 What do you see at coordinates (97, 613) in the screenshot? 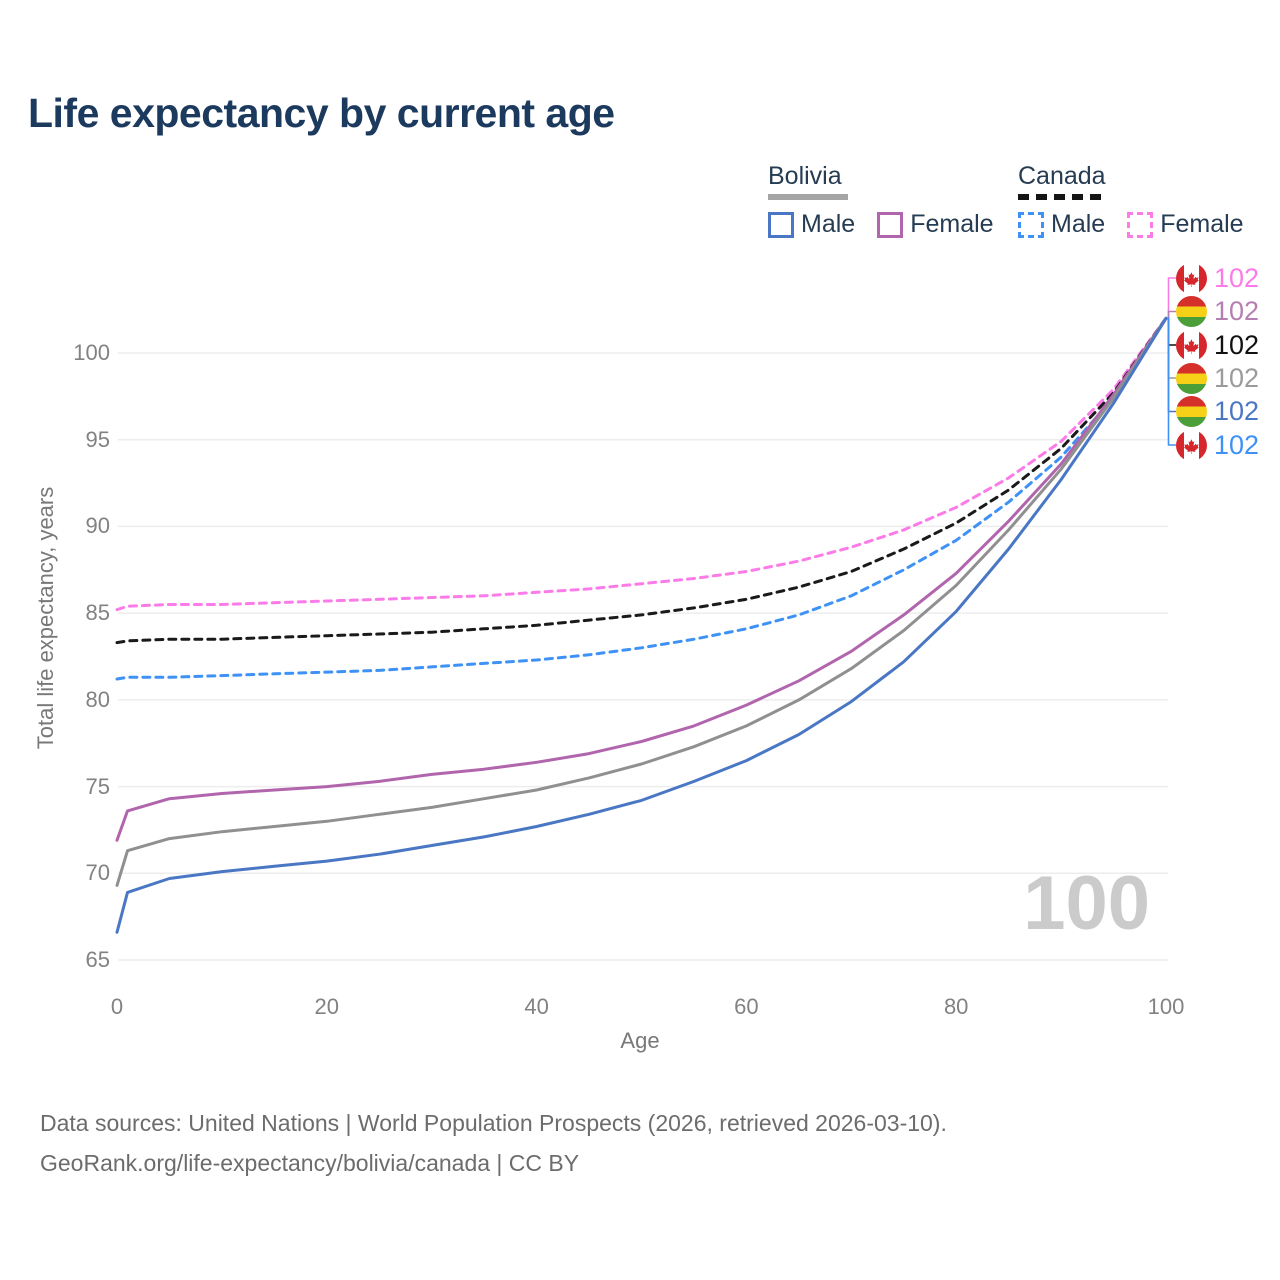
I see `y-tick-label-85: 85` at bounding box center [97, 613].